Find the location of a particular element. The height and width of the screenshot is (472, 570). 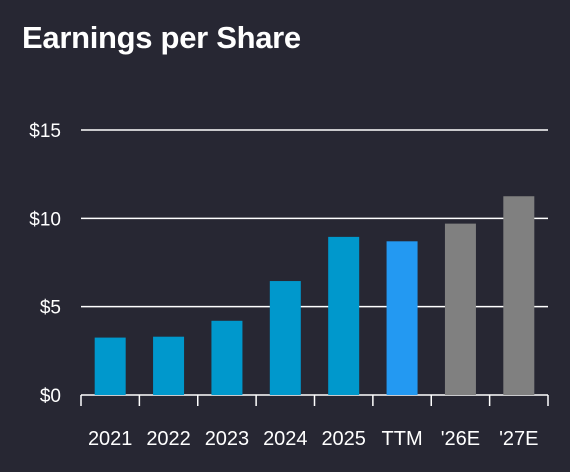

x-tick-label: TTM is located at coordinates (402, 439).